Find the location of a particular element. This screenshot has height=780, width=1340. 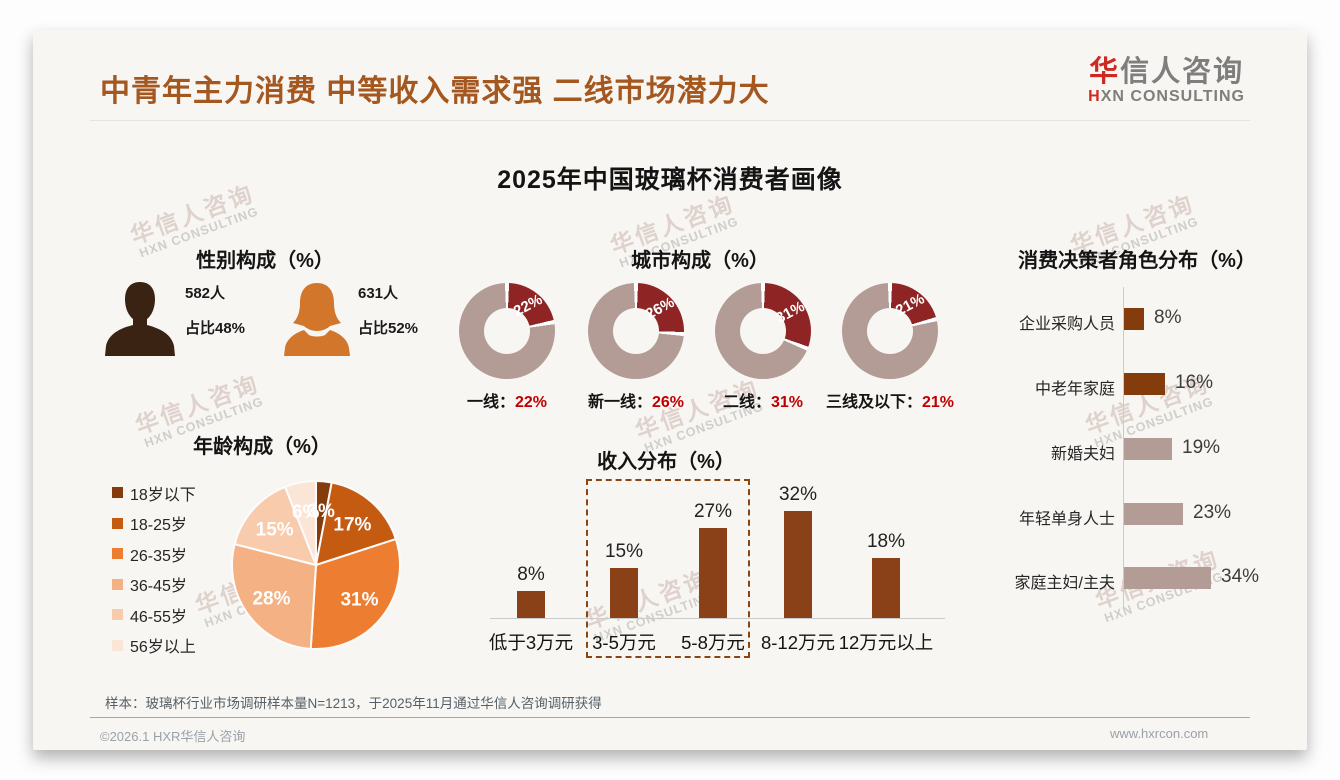

income-value-label: 18% is located at coordinates (886, 541).